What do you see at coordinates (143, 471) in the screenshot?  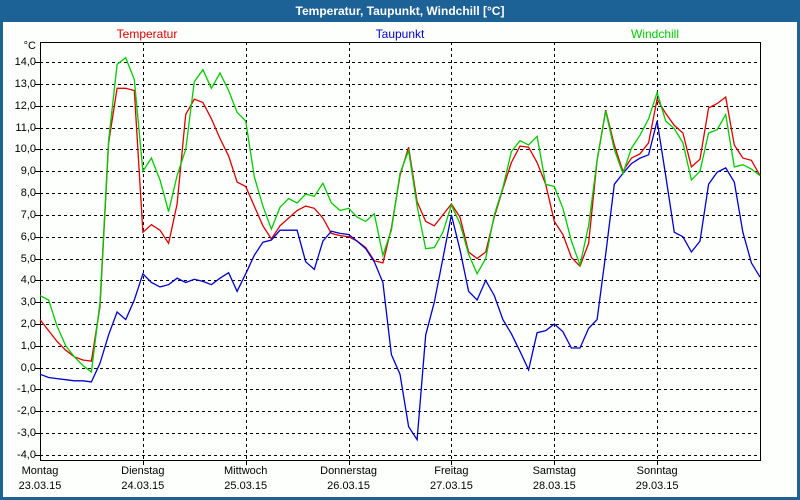 I see `x-day-name: Dienstag` at bounding box center [143, 471].